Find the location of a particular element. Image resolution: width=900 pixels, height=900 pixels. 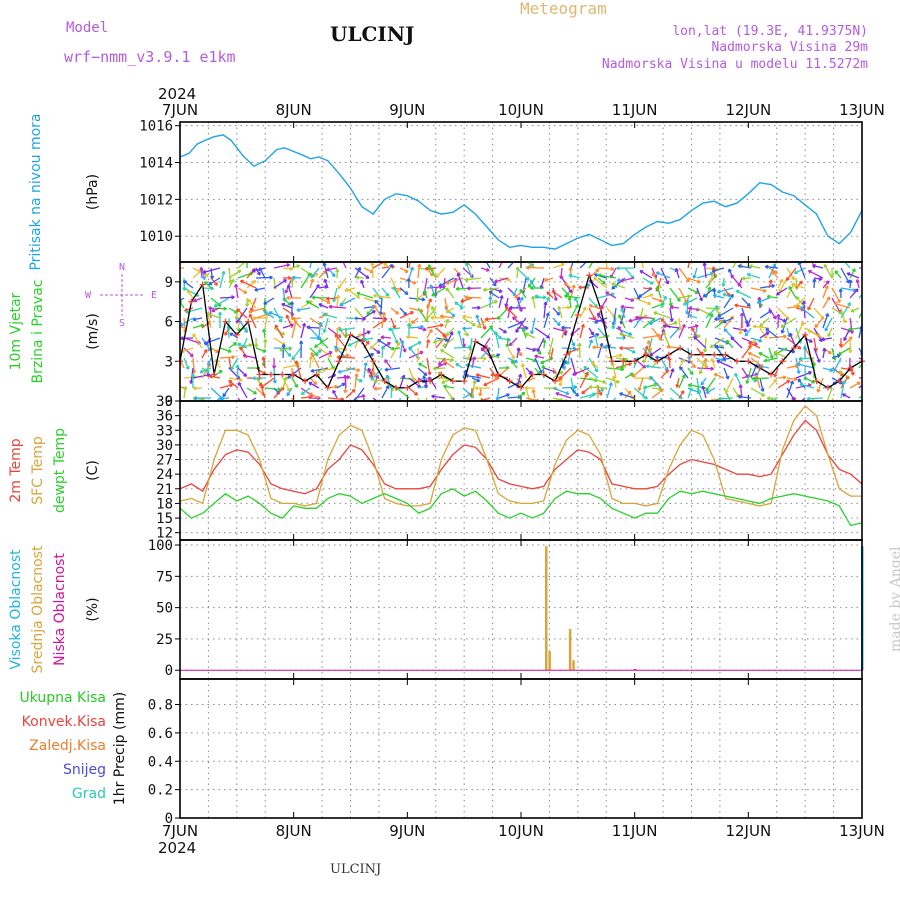

x-tick-label-bottom-1: 8JUN is located at coordinates (294, 831).